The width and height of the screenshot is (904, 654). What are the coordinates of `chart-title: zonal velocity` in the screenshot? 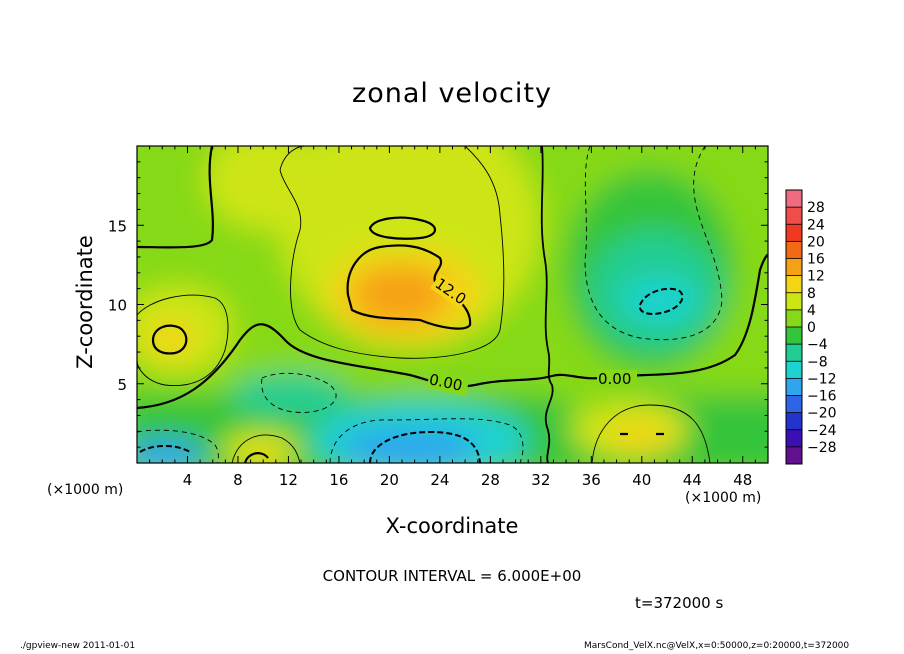 It's located at (452, 93).